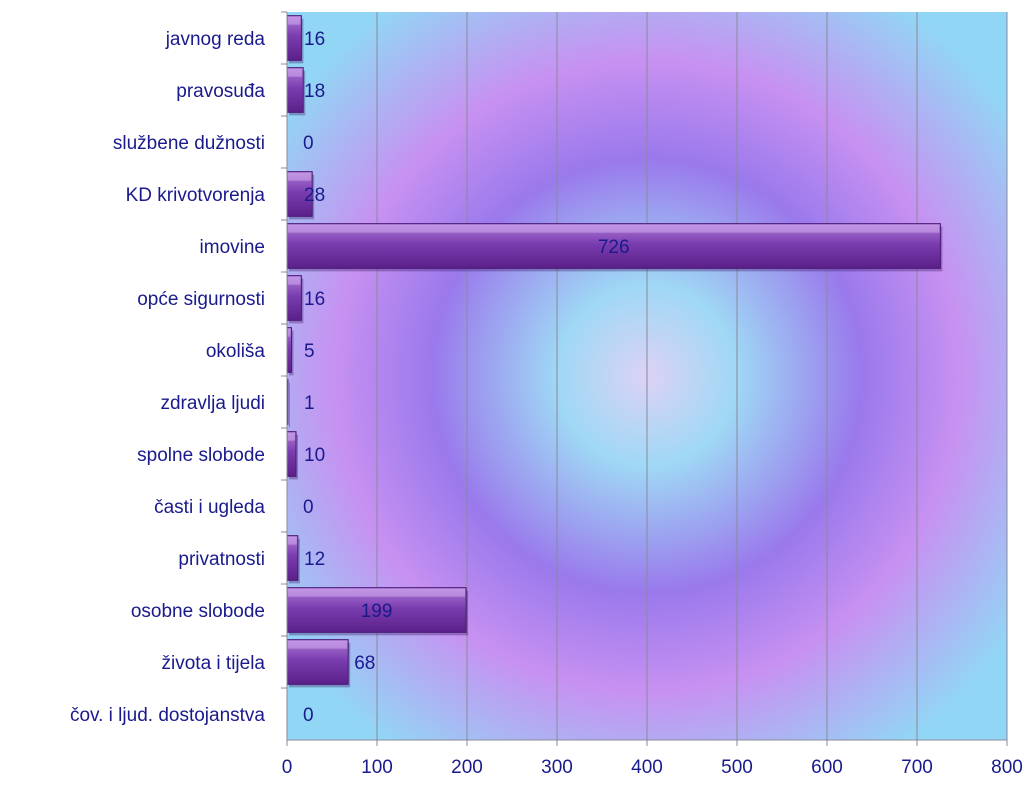 Image resolution: width=1029 pixels, height=792 pixels. What do you see at coordinates (215, 39) in the screenshot?
I see `category-label: javnog reda` at bounding box center [215, 39].